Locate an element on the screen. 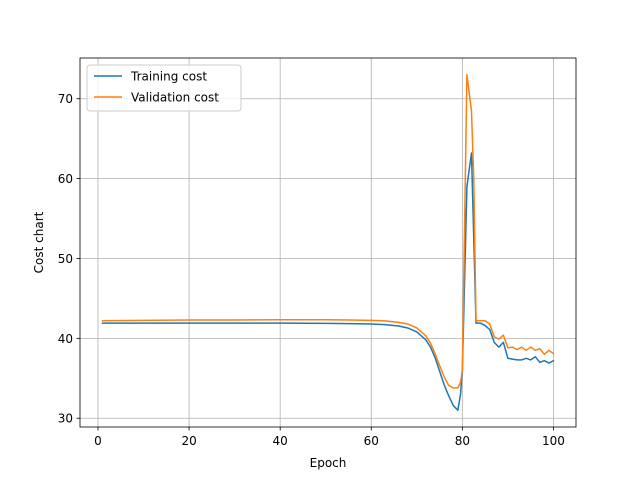 This screenshot has height=484, width=640. x-axis-label: Epoch is located at coordinates (328, 463).